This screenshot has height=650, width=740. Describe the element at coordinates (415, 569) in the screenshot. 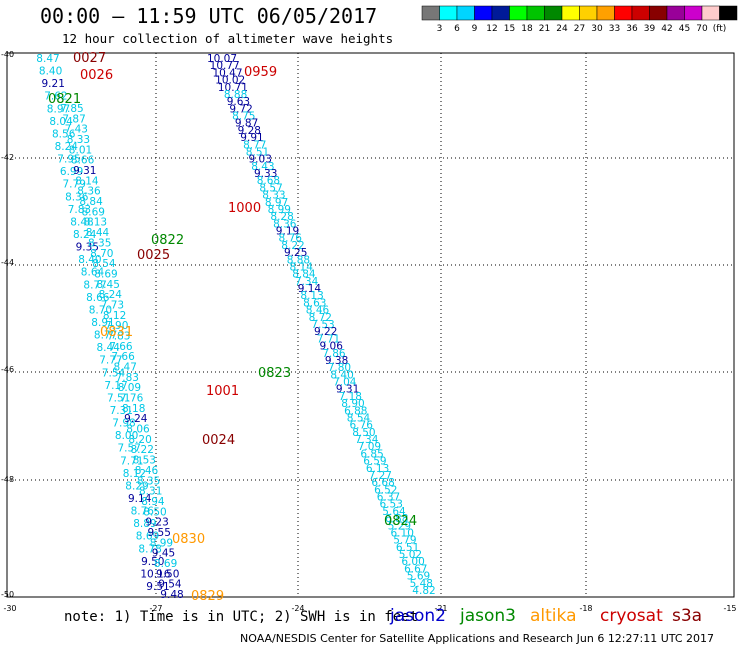

I see `wave-height-value: 6.67` at that location.